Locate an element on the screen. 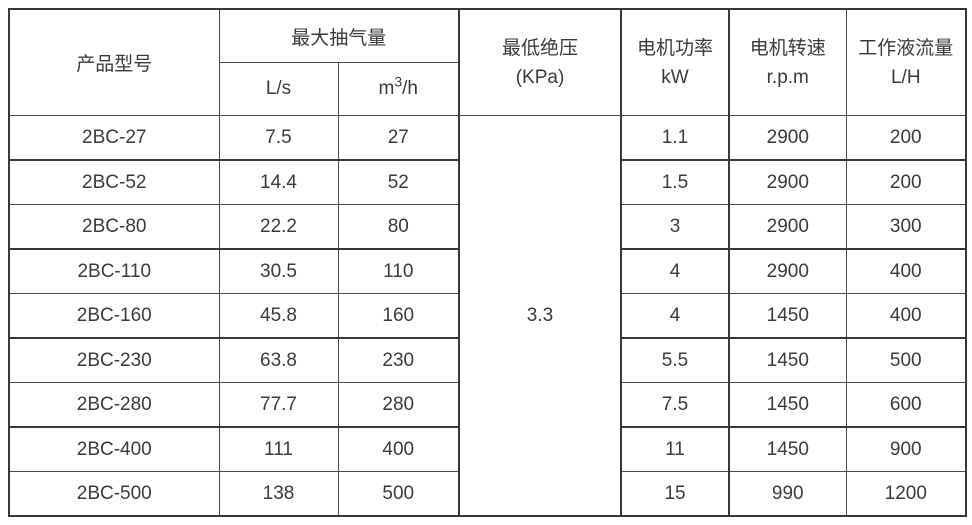 Image resolution: width=972 pixels, height=525 pixels. kw-cell: 1.5 is located at coordinates (675, 182).